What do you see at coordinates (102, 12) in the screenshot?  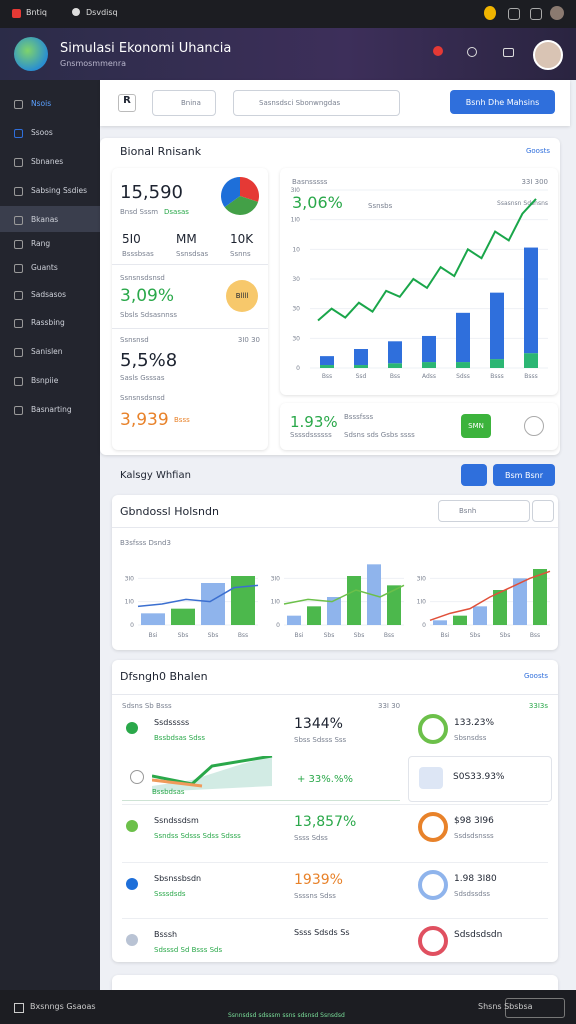 I see `tab-name: Dsvdisq` at bounding box center [102, 12].